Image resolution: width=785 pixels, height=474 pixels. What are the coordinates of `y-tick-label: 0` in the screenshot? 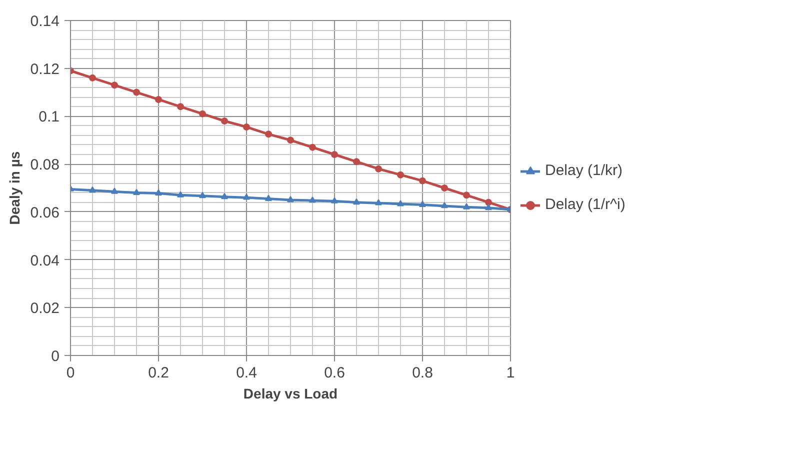 It's located at (55, 356).